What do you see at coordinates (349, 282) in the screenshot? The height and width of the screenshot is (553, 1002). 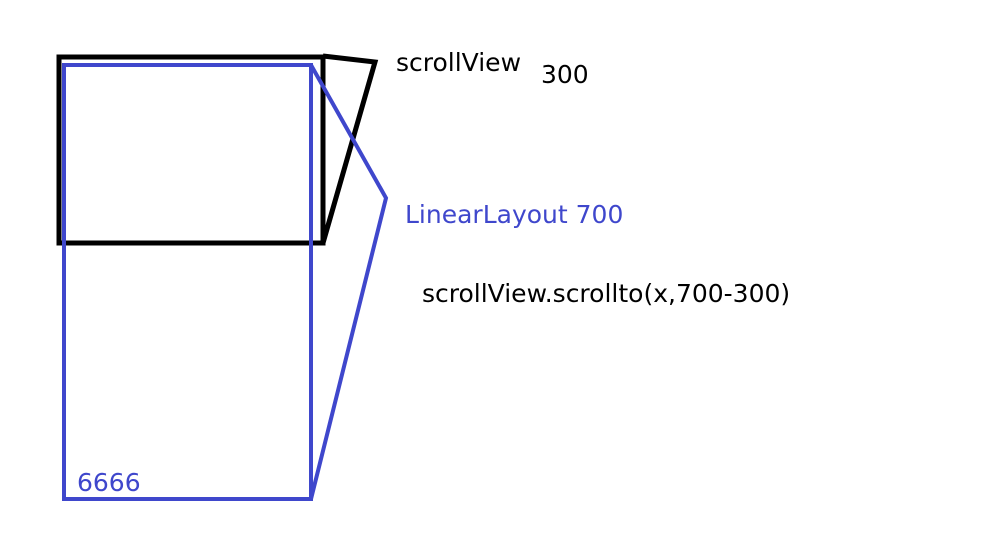 I see `linearlayout-callout` at bounding box center [349, 282].